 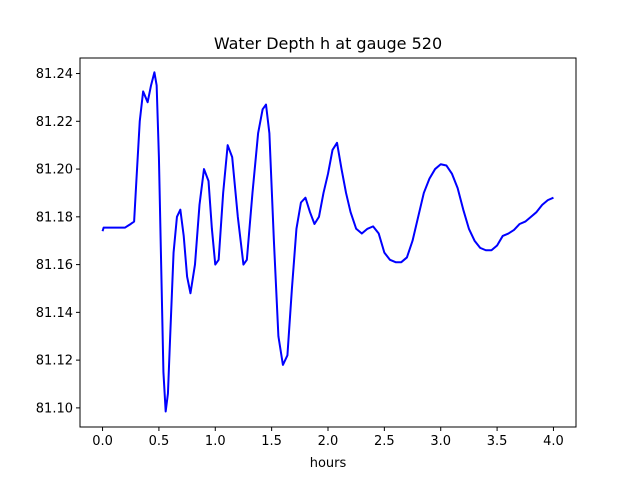 I want to click on y-tick-label: 81.20, so click(x=54, y=170).